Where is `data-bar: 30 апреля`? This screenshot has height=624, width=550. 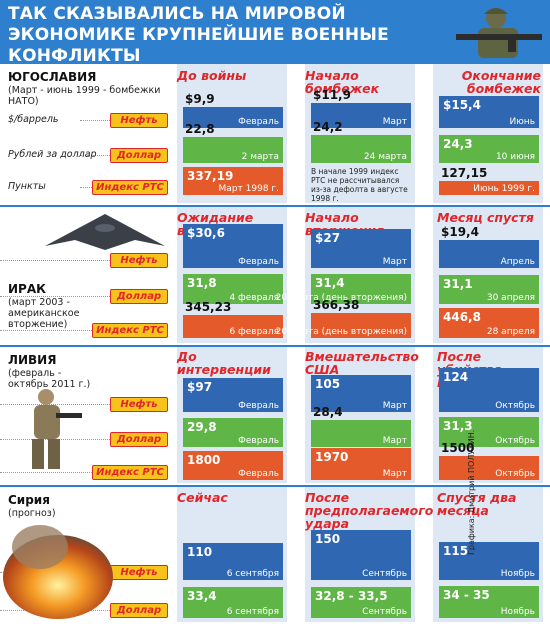 data-bar: 30 апреля is located at coordinates (489, 289).